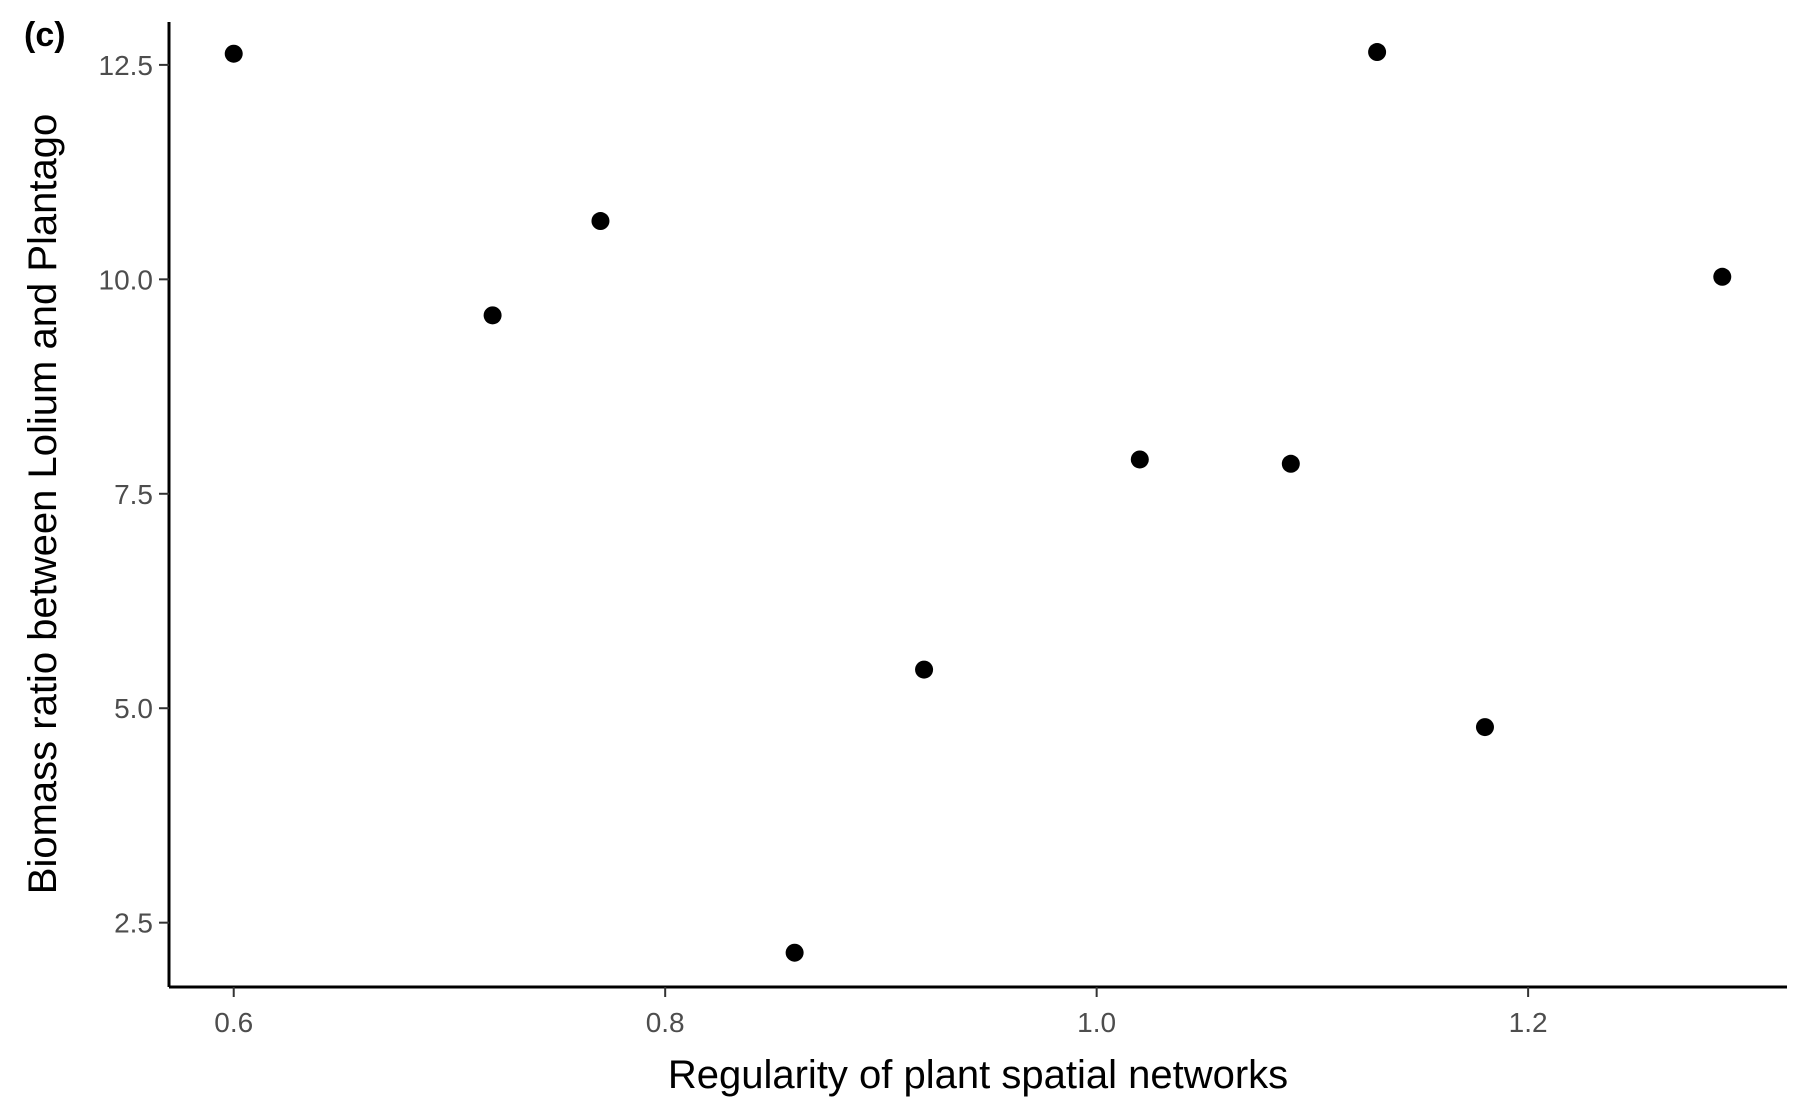 The width and height of the screenshot is (1800, 1113). What do you see at coordinates (133, 708) in the screenshot?
I see `y-tick-label: 5.0` at bounding box center [133, 708].